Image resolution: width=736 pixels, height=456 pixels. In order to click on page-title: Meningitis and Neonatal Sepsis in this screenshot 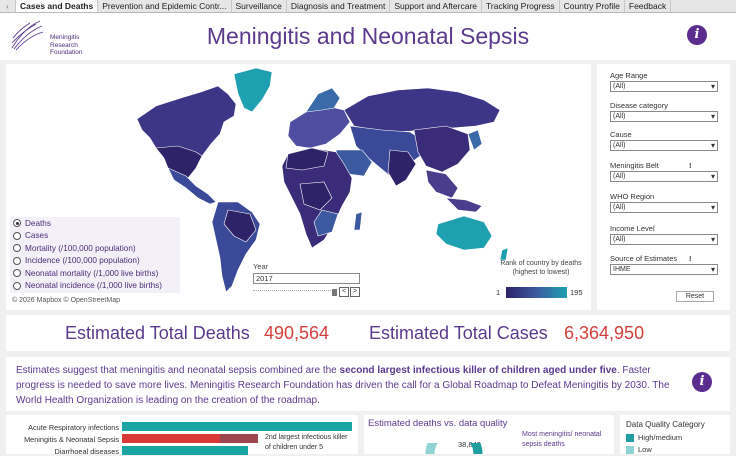, I will do `click(368, 36)`.